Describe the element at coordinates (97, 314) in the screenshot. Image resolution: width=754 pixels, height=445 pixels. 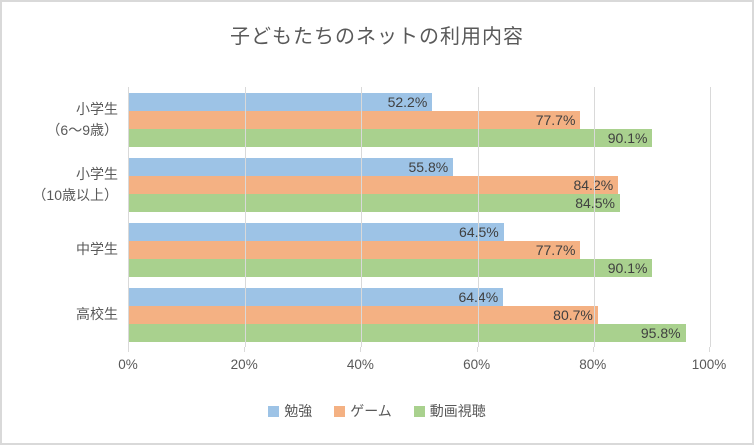
I see `category-label: 高校生` at that location.